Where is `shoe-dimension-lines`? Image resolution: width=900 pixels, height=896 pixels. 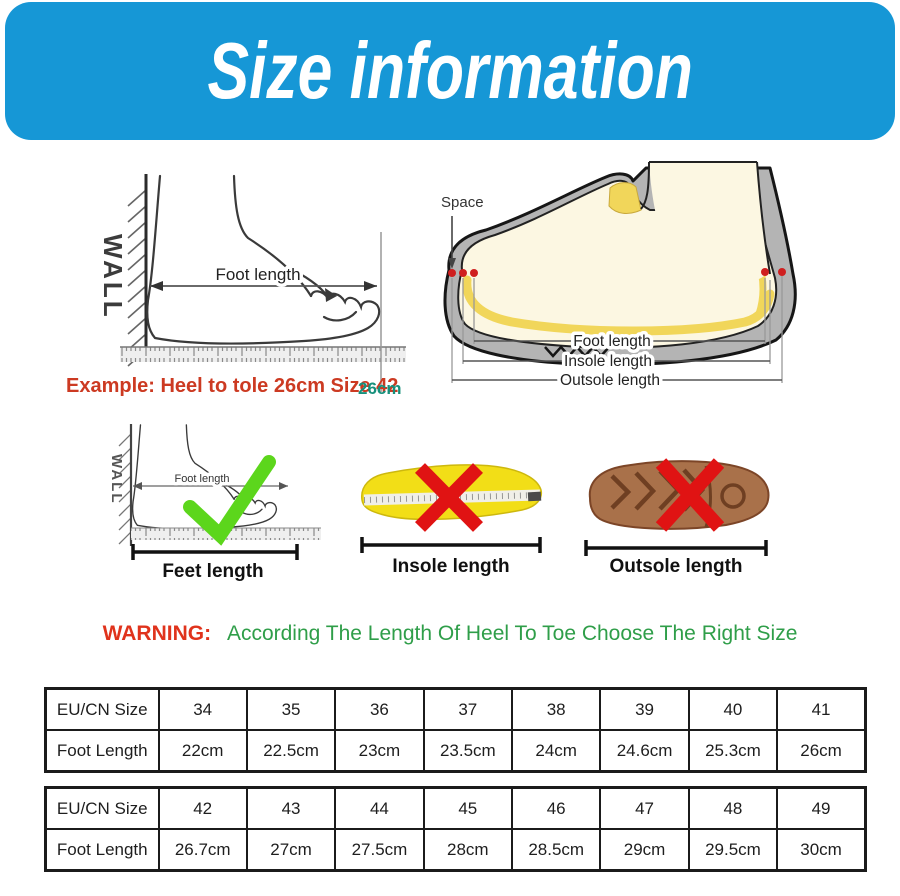 shoe-dimension-lines is located at coordinates (617, 360).